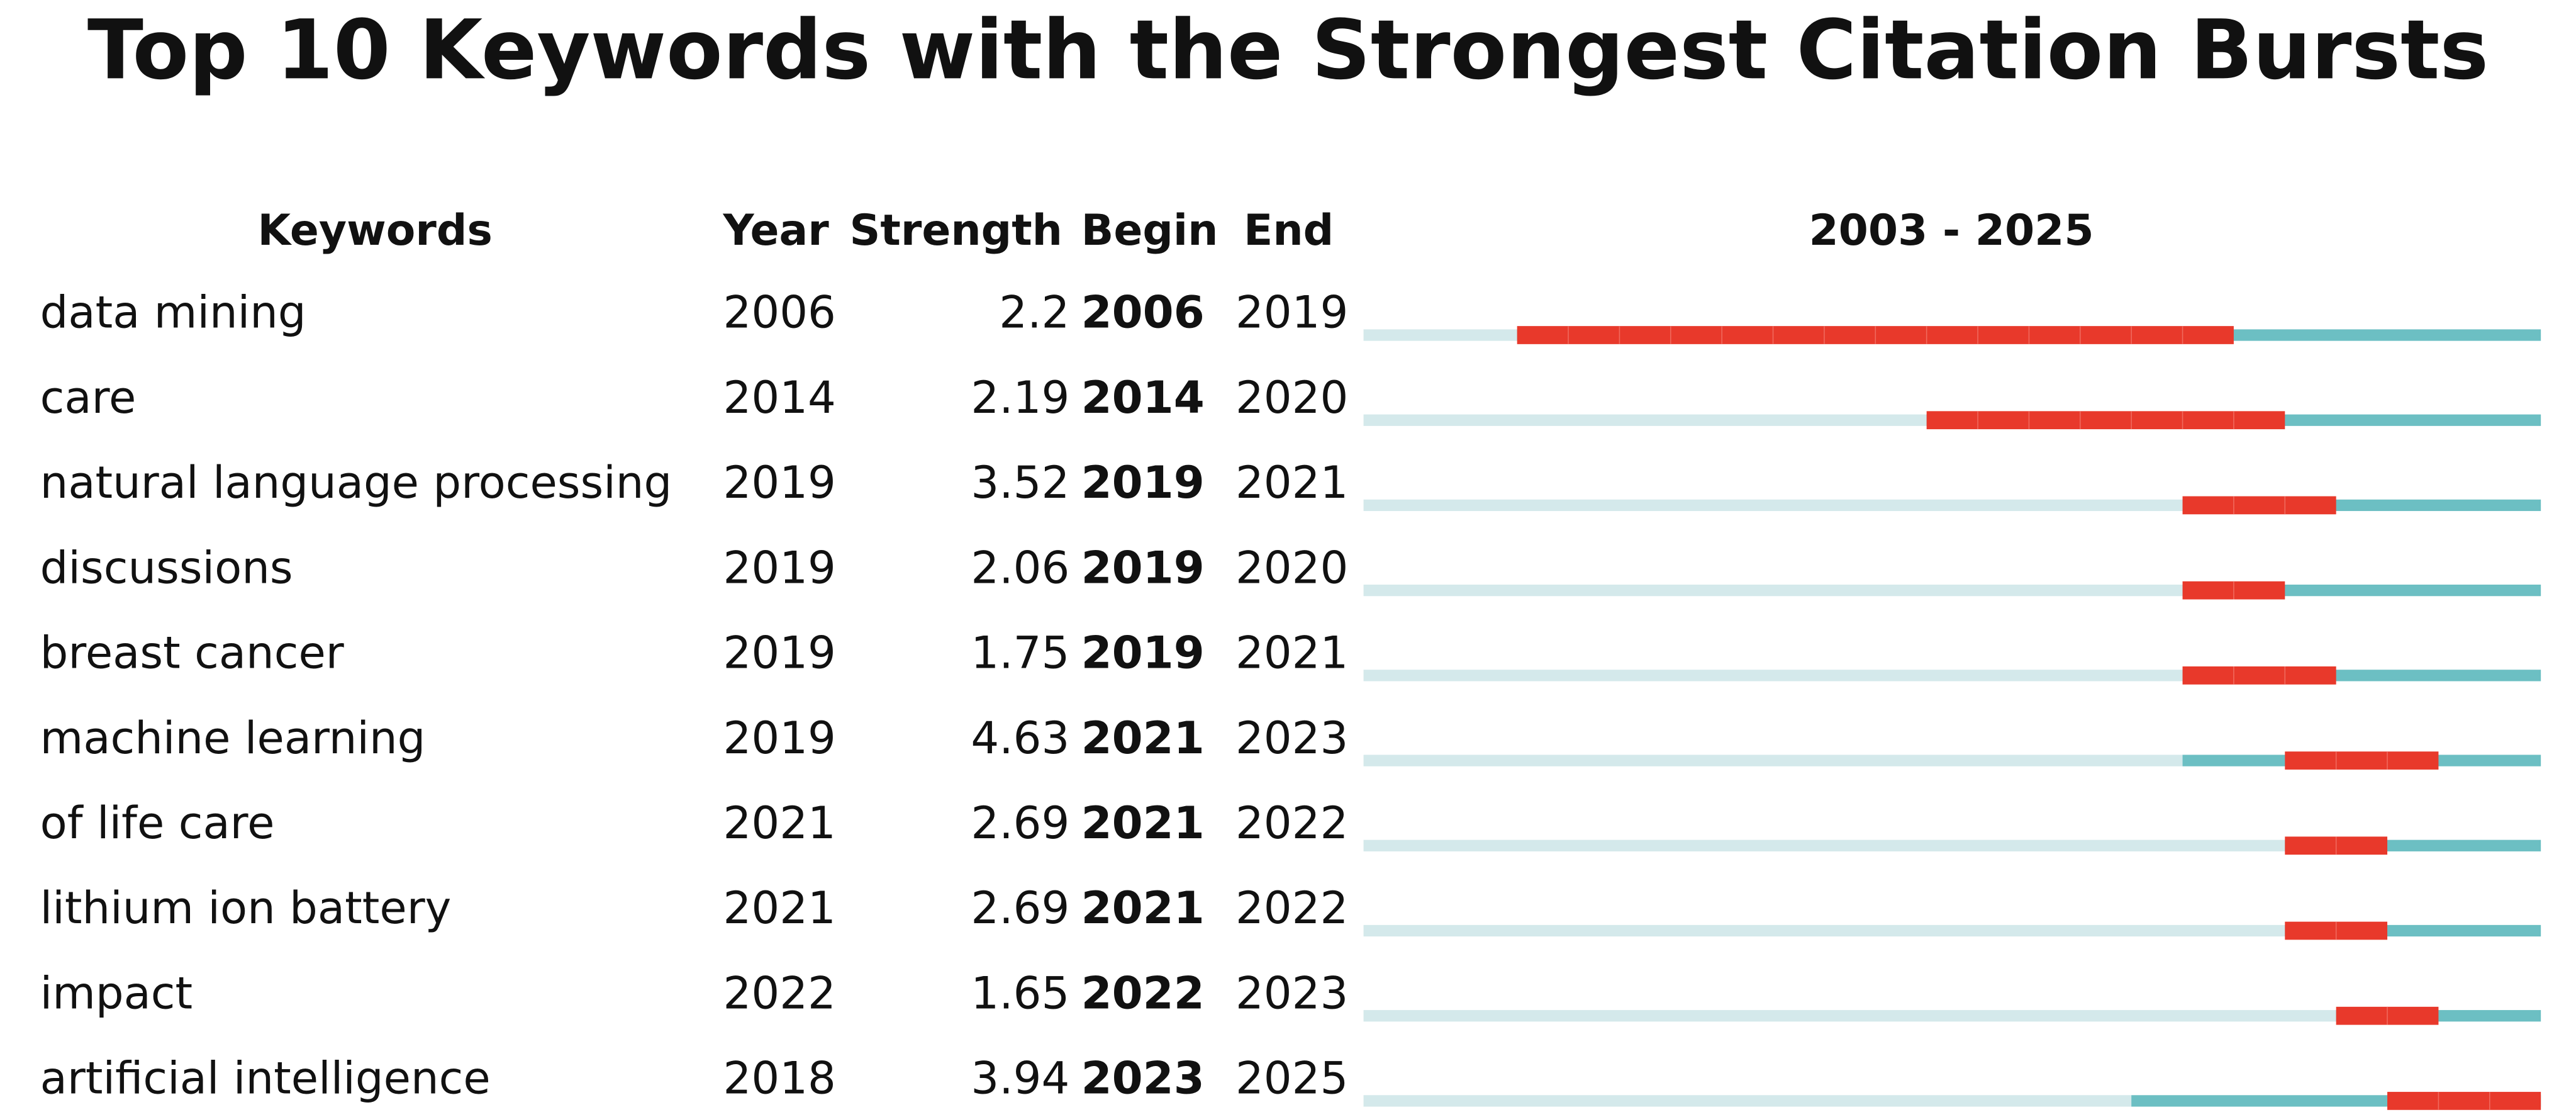  Describe the element at coordinates (1951, 230) in the screenshot. I see `timeline-header: 2003 - 2025` at that location.